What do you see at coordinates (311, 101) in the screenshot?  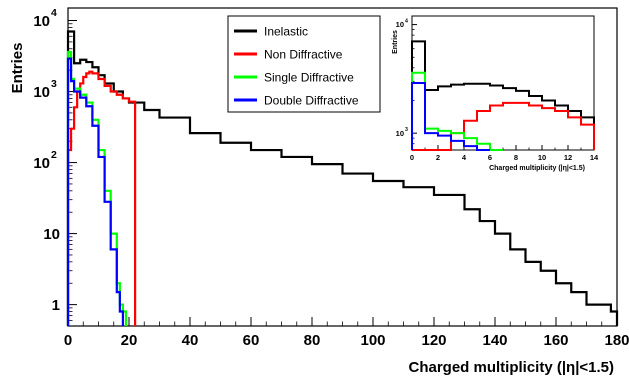 I see `legend-label-double-diffractive: Double Diffractive` at bounding box center [311, 101].